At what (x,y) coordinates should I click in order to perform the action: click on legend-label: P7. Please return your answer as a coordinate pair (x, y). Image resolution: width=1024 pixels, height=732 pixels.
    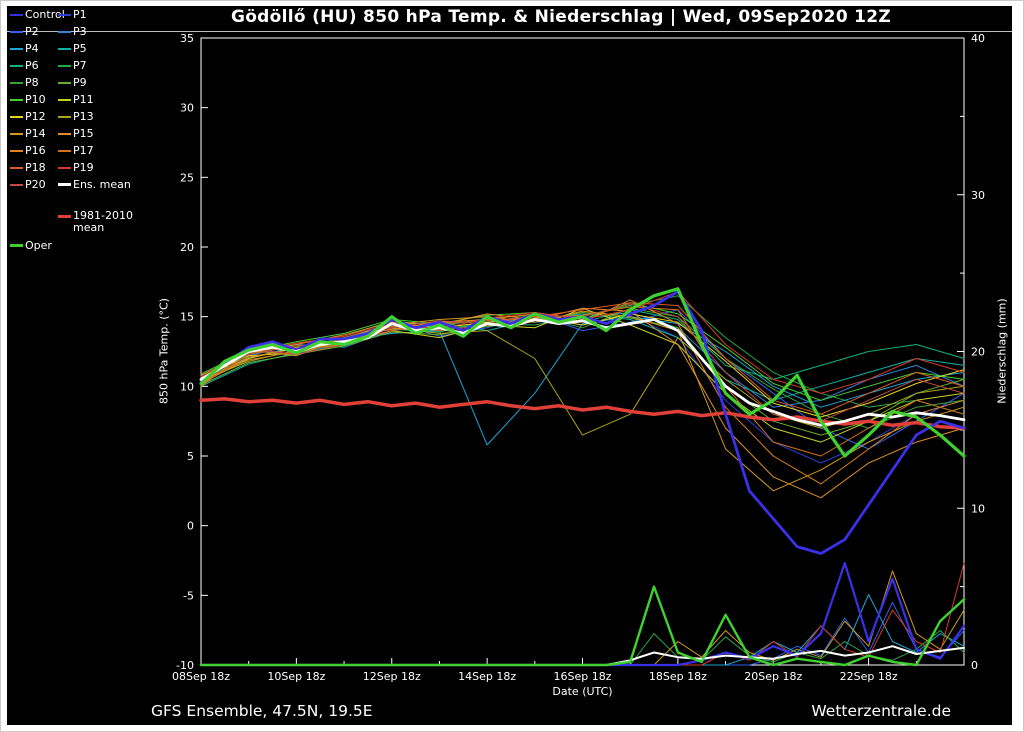
    Looking at the image, I should click on (80, 65).